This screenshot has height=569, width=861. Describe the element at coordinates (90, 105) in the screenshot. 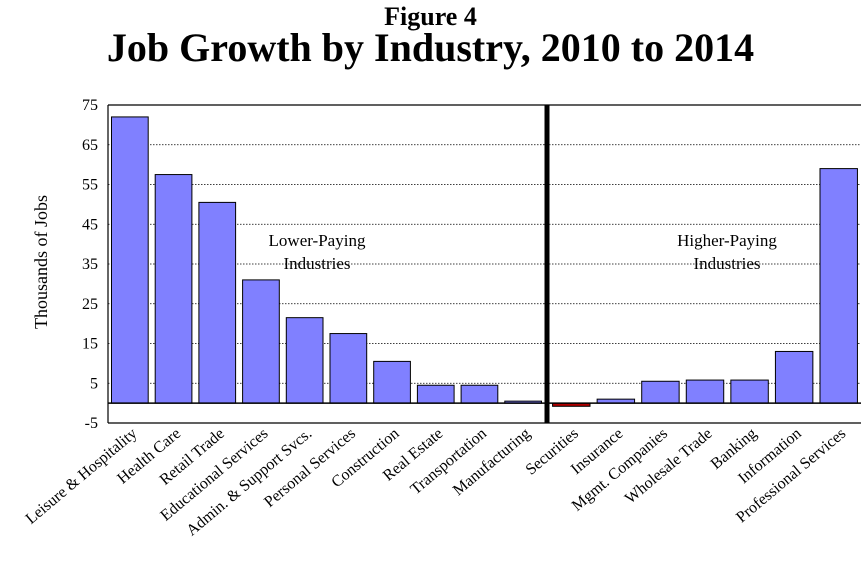

I see `y-tick-label: 75` at that location.